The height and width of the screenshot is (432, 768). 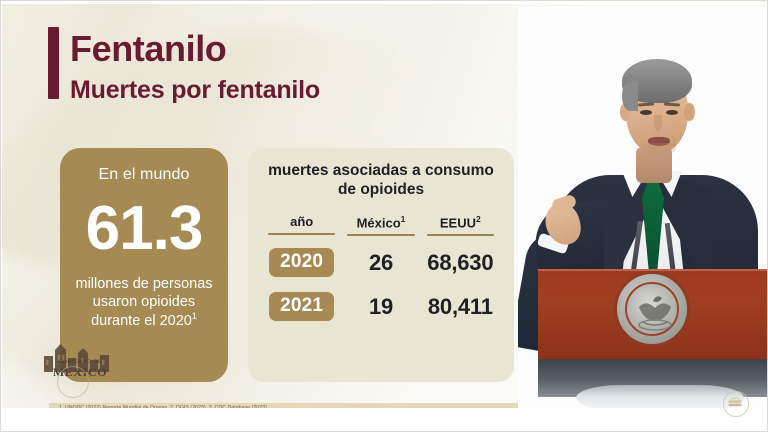 What do you see at coordinates (460, 262) in the screenshot?
I see `cell-eeuu: 68,630` at bounding box center [460, 262].